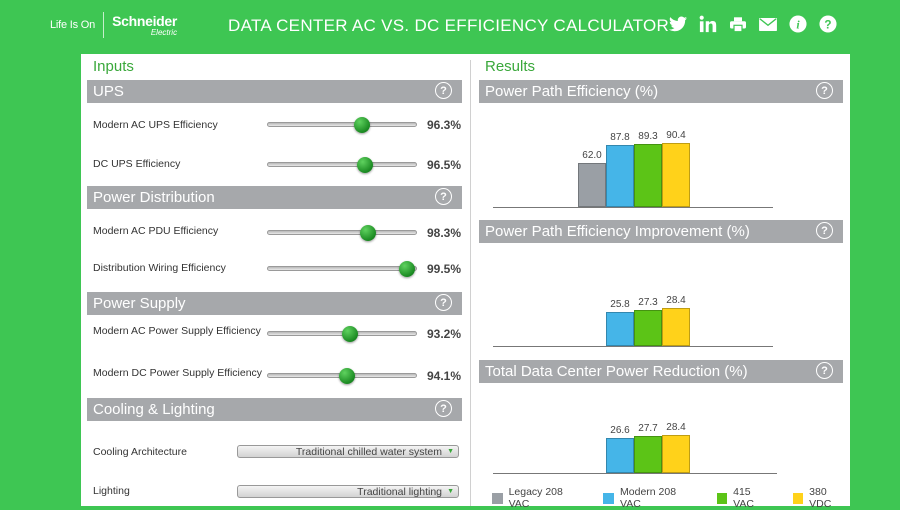 This screenshot has height=510, width=900. I want to click on modern-ac-pdu-slider-track, so click(342, 232).